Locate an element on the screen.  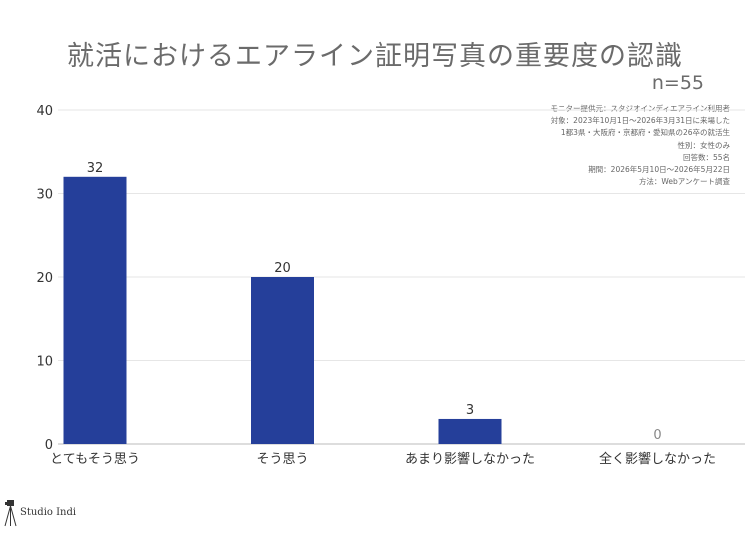
y-tick-label: 10 is located at coordinates (44, 362).